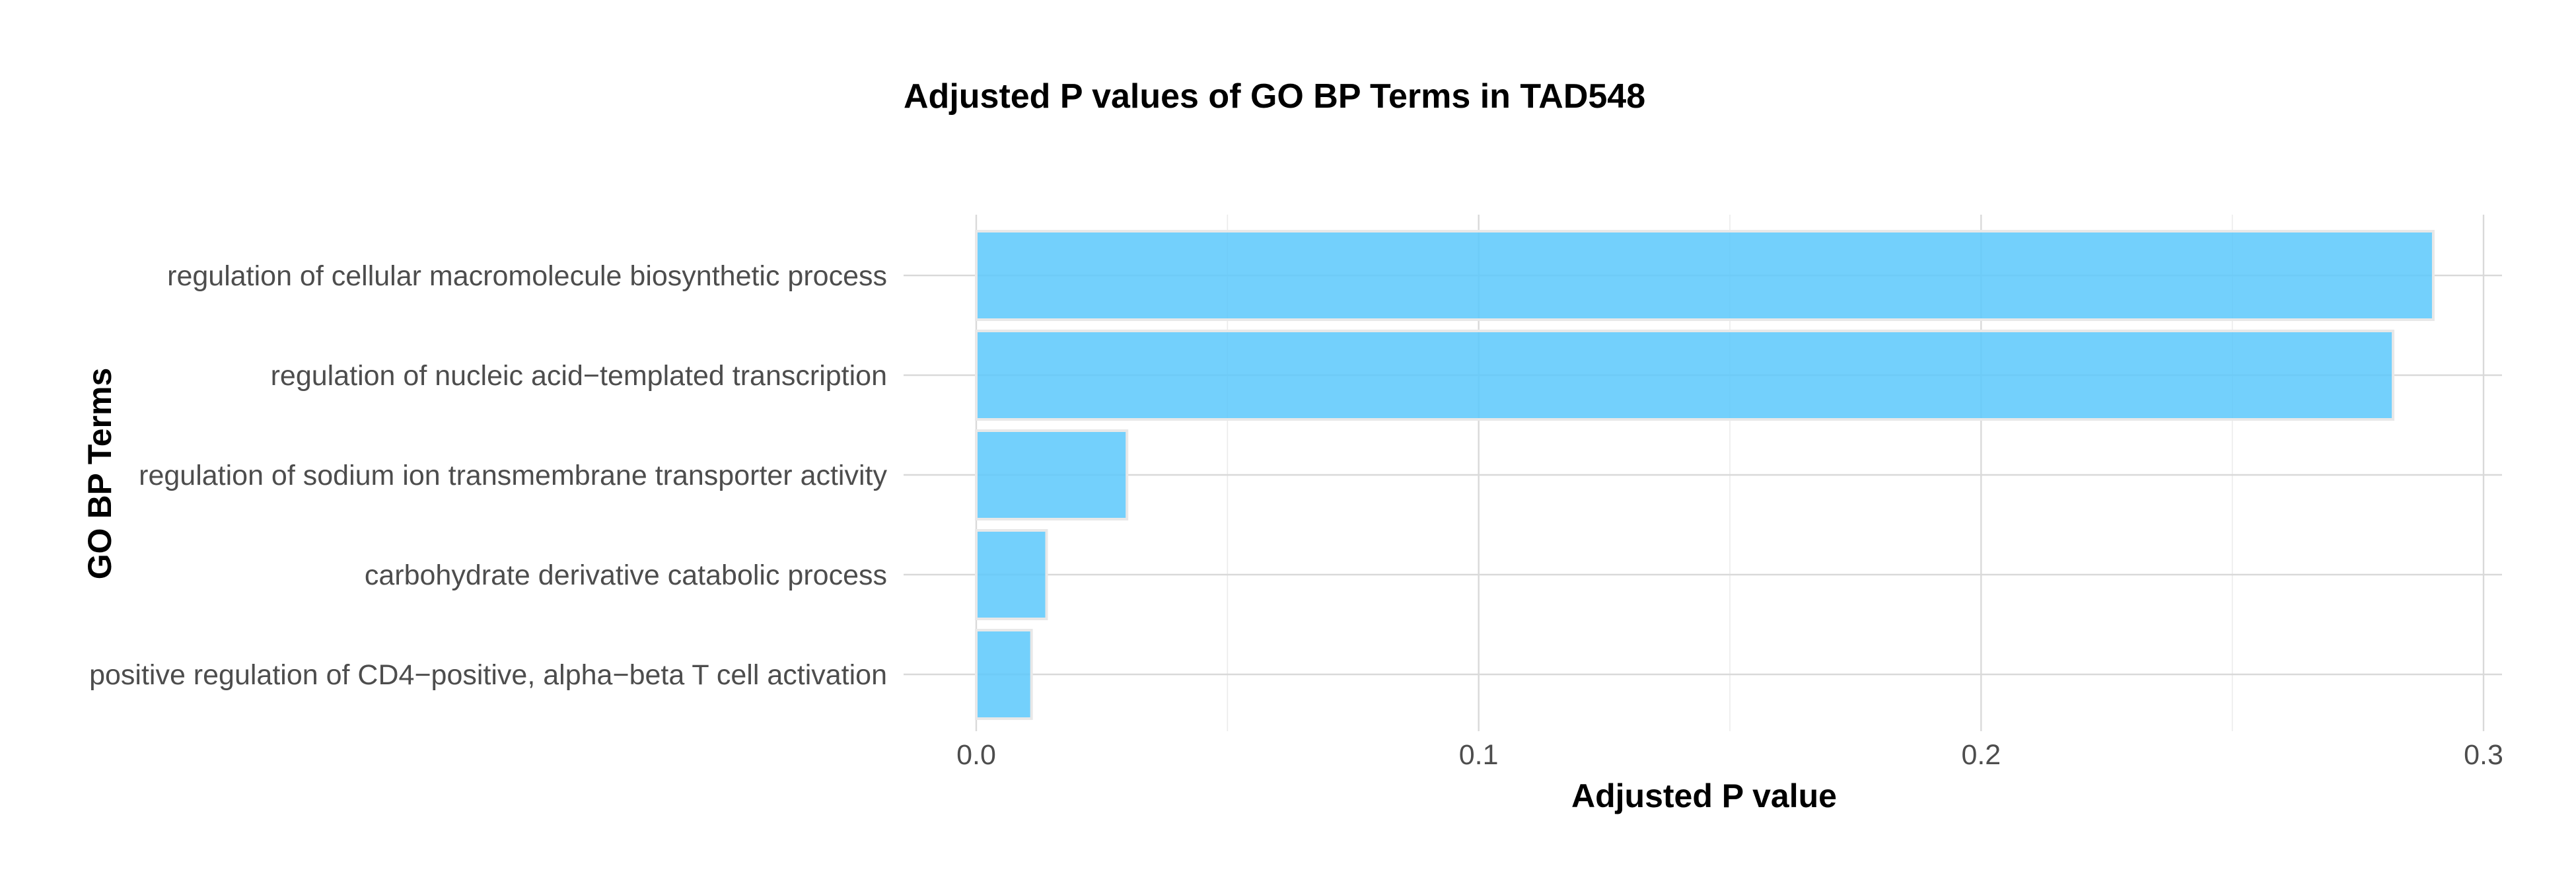 This screenshot has height=895, width=2576. Describe the element at coordinates (100, 473) in the screenshot. I see `y-axis-title: GO BP Terms` at that location.